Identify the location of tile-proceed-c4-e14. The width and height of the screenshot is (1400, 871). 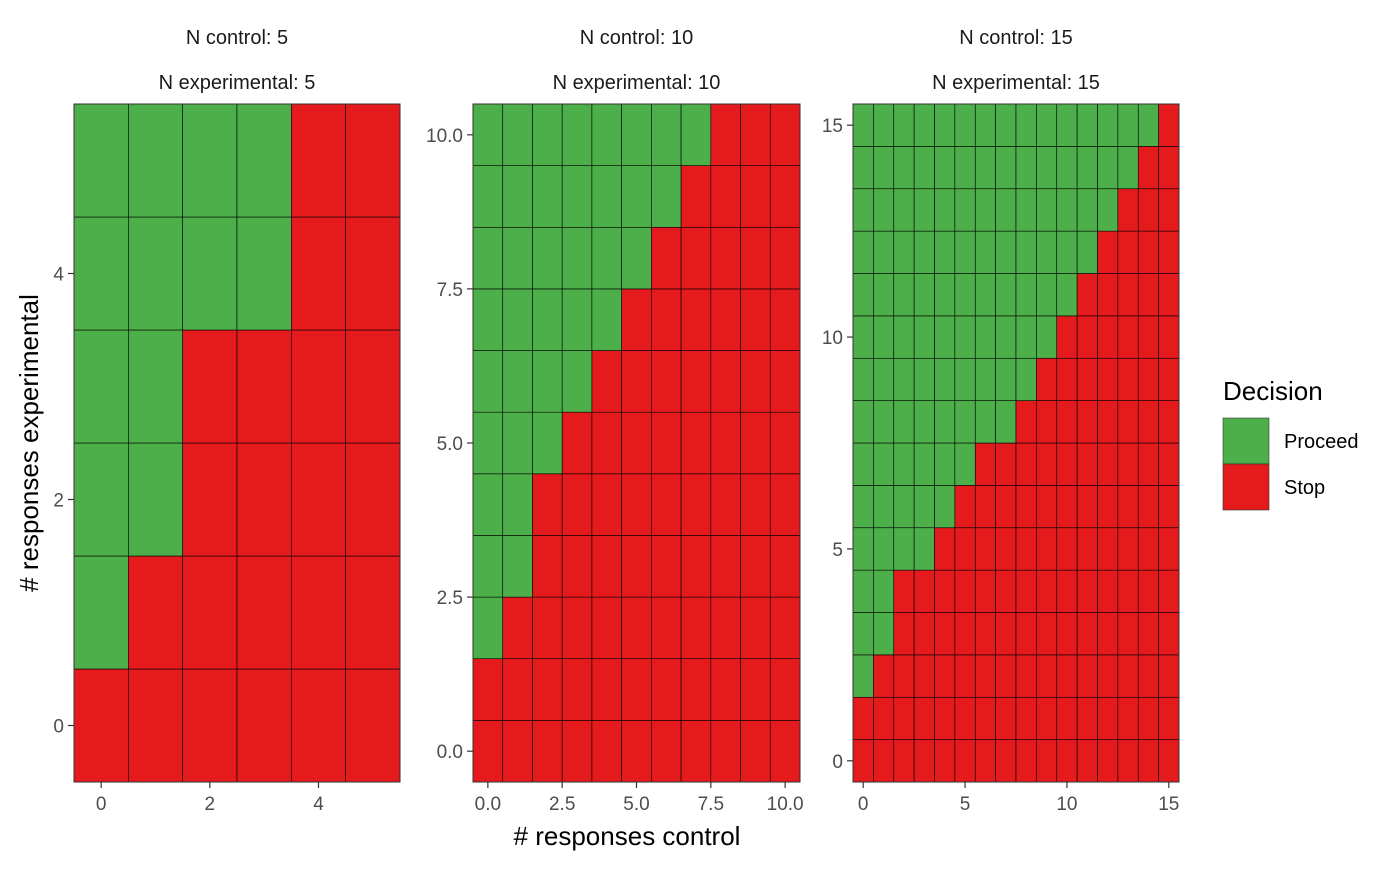
(945, 168).